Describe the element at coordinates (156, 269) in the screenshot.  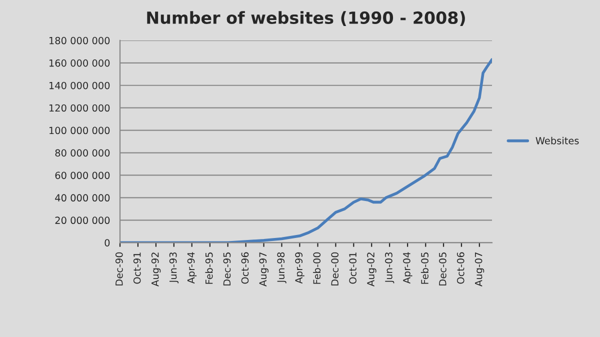
I see `x-tick-label: Aug-92` at that location.